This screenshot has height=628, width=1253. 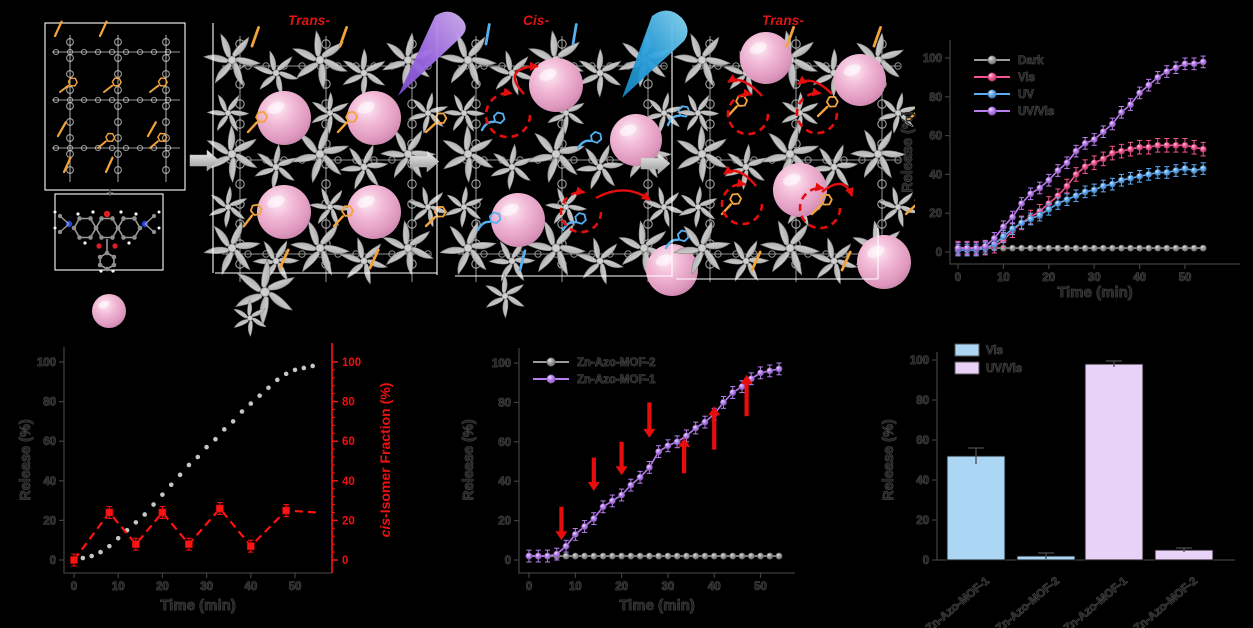 What do you see at coordinates (432, 53) in the screenshot?
I see `uv-light-cone` at bounding box center [432, 53].